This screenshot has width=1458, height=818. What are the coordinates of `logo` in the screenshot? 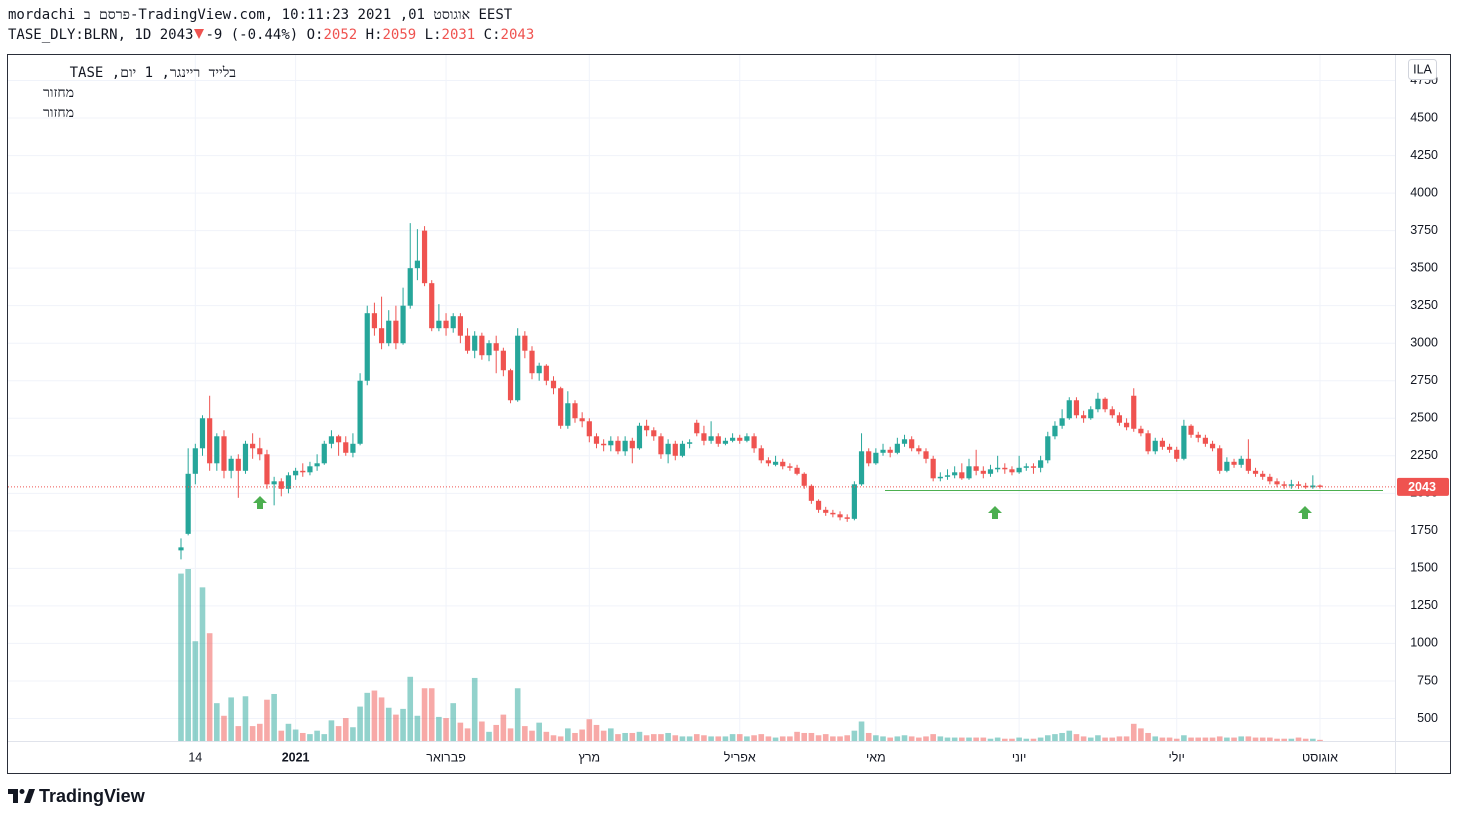 It's located at (21, 796).